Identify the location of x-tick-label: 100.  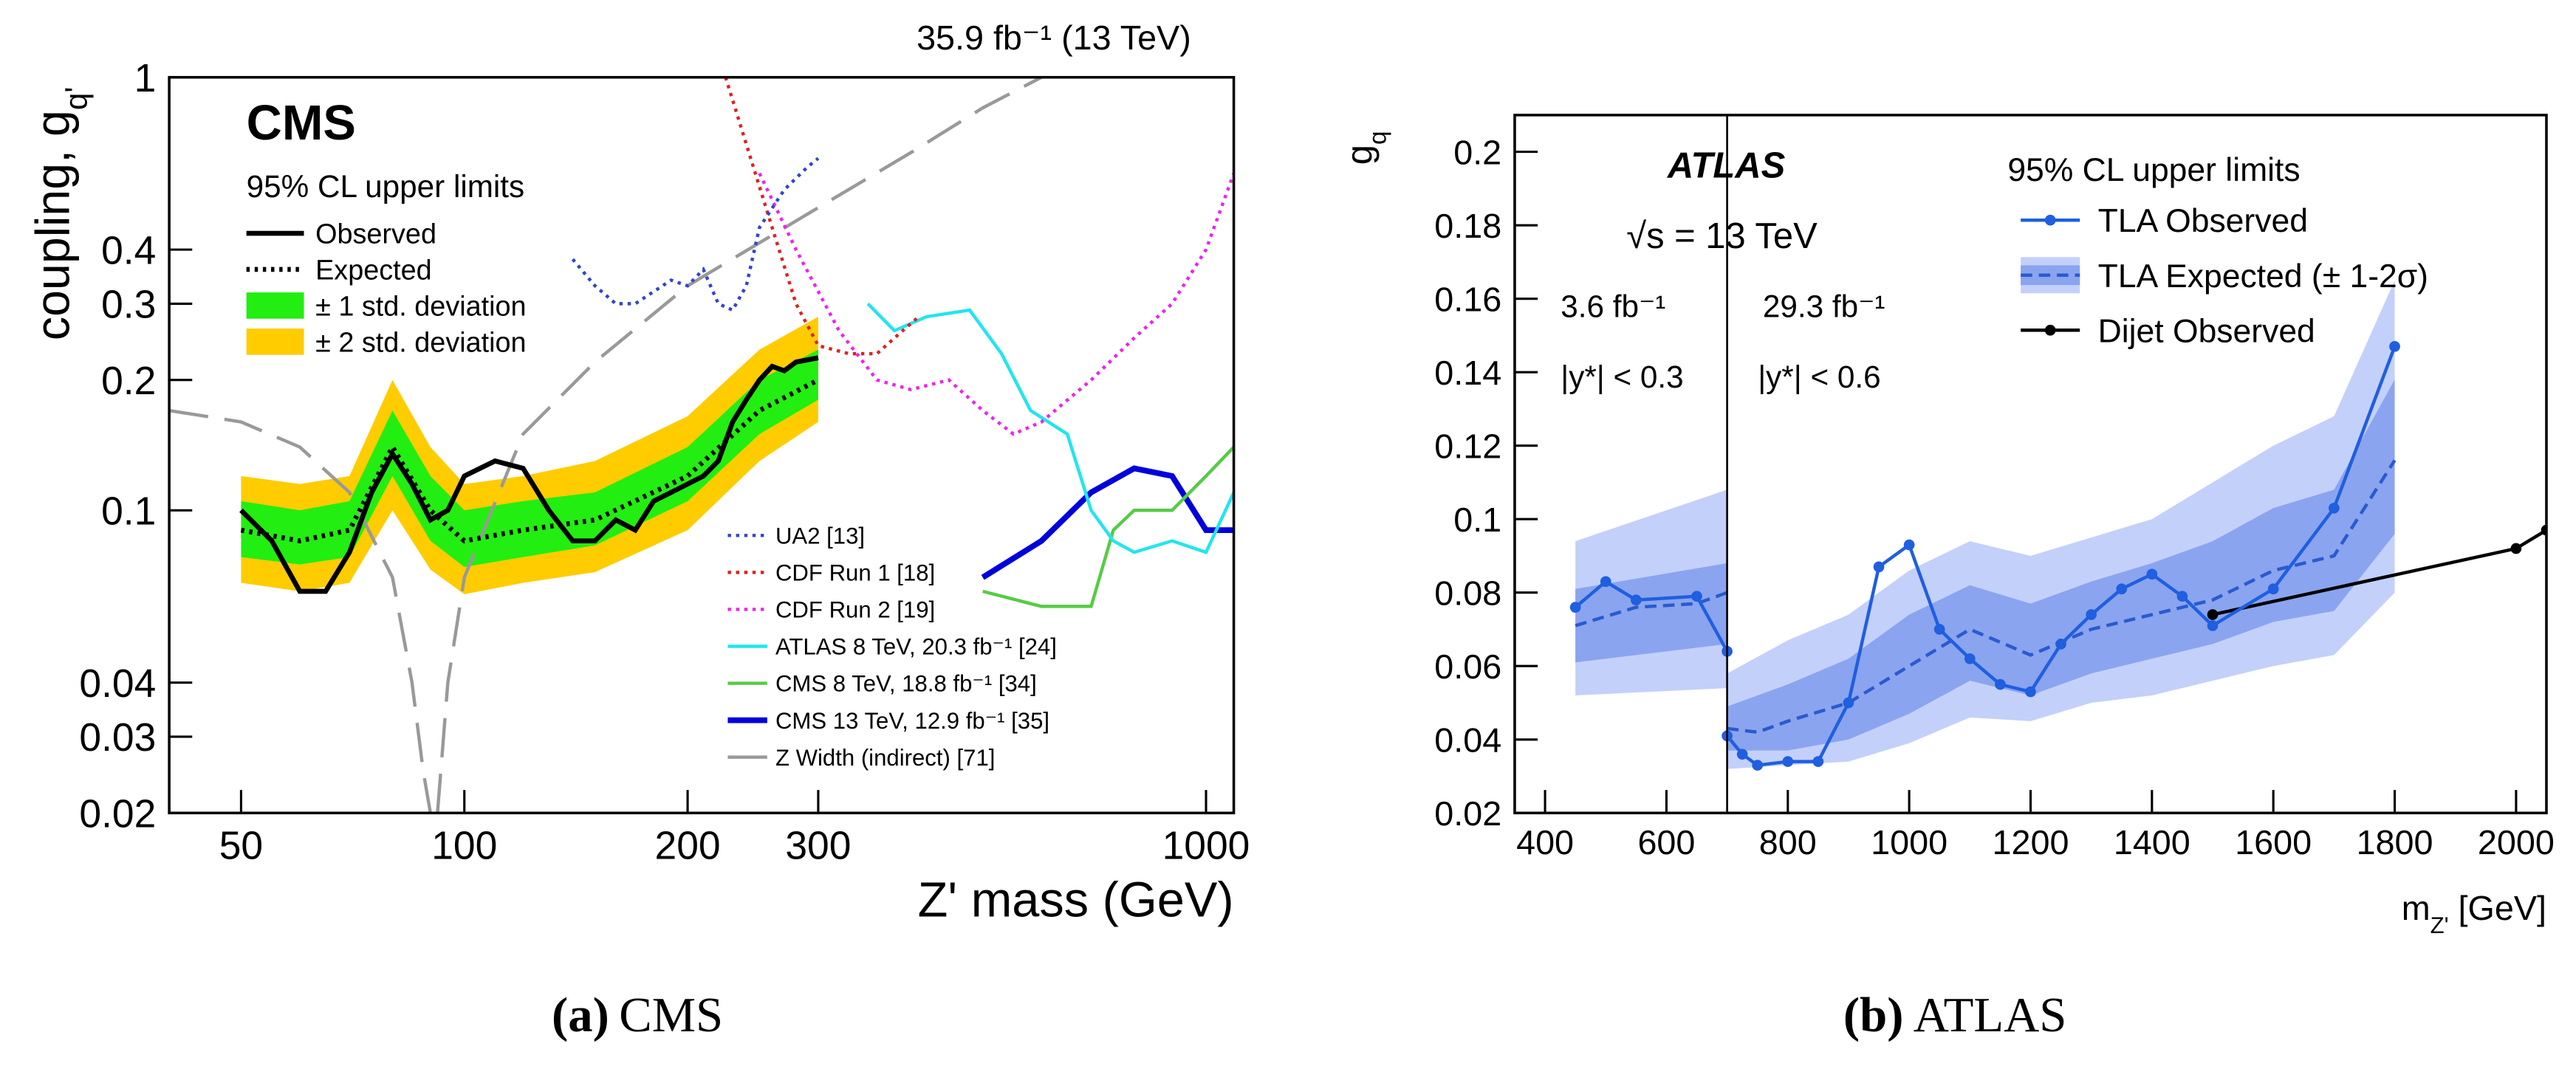
(464, 846).